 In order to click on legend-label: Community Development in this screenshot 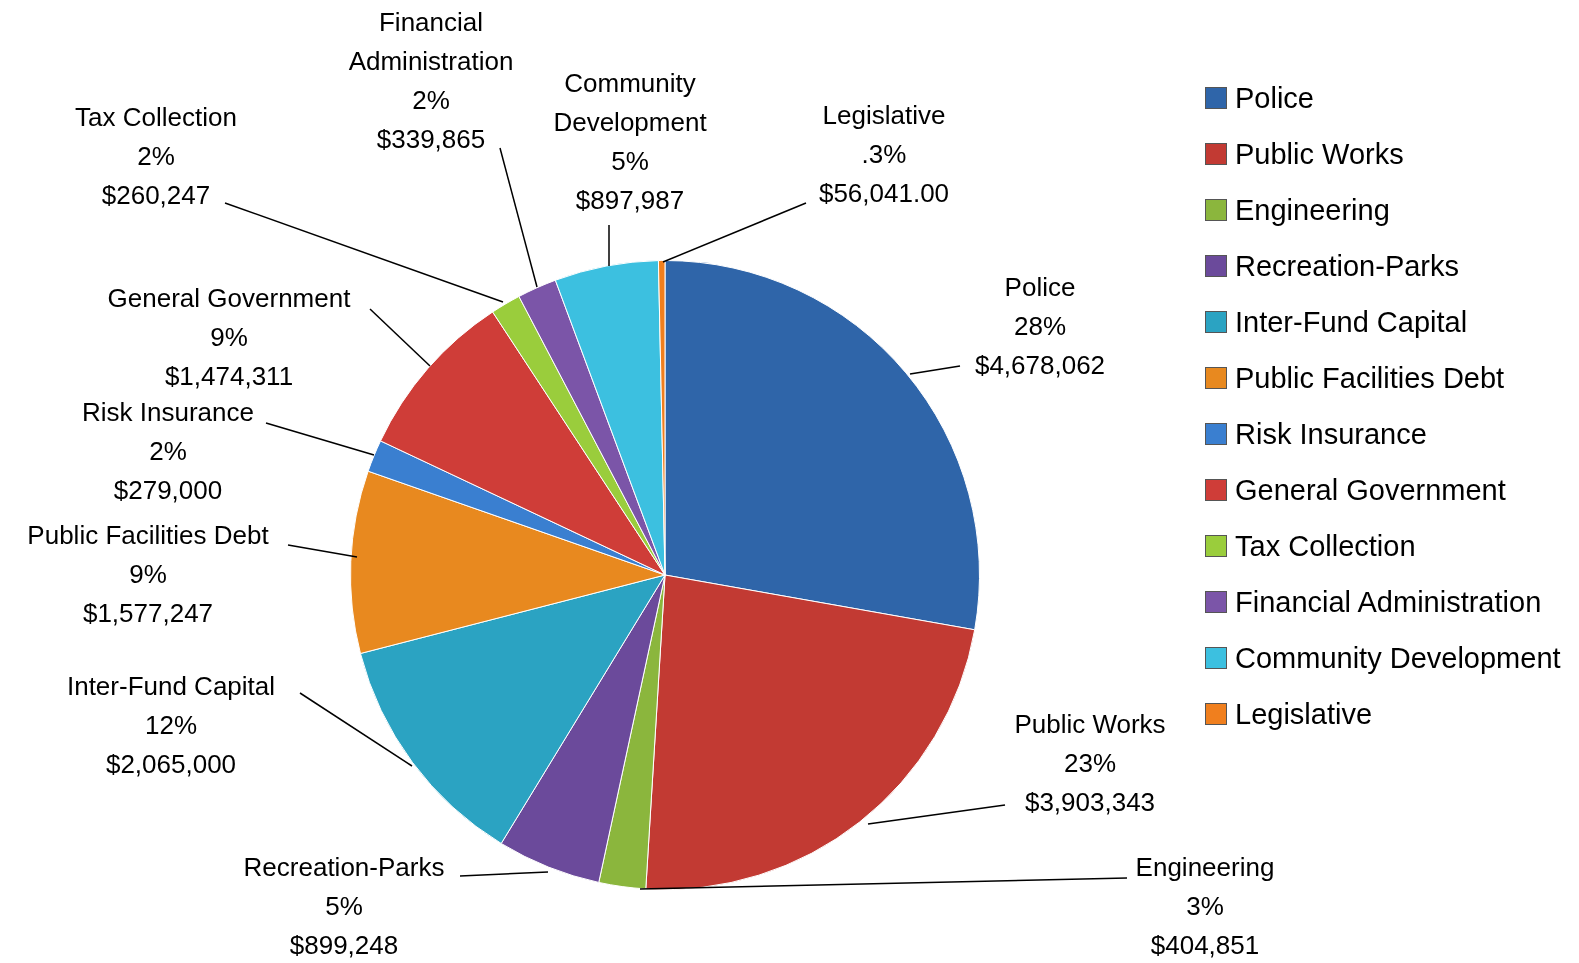, I will do `click(1398, 658)`.